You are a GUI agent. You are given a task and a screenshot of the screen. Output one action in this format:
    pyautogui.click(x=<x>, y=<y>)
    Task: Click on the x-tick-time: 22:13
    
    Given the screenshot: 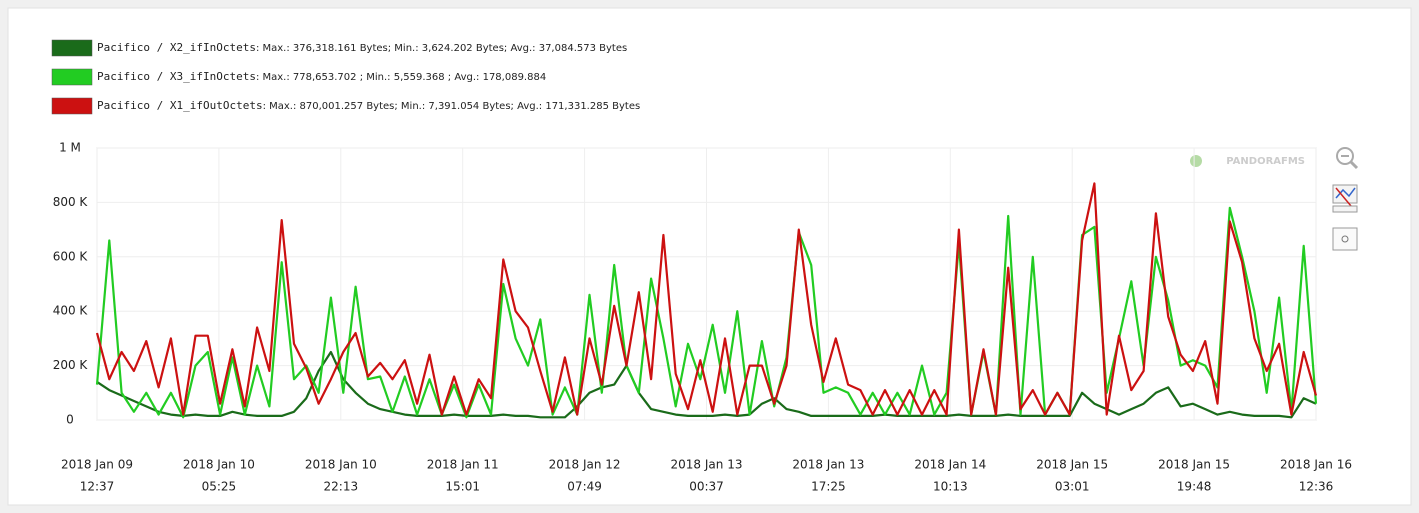 What is the action you would take?
    pyautogui.click(x=341, y=487)
    